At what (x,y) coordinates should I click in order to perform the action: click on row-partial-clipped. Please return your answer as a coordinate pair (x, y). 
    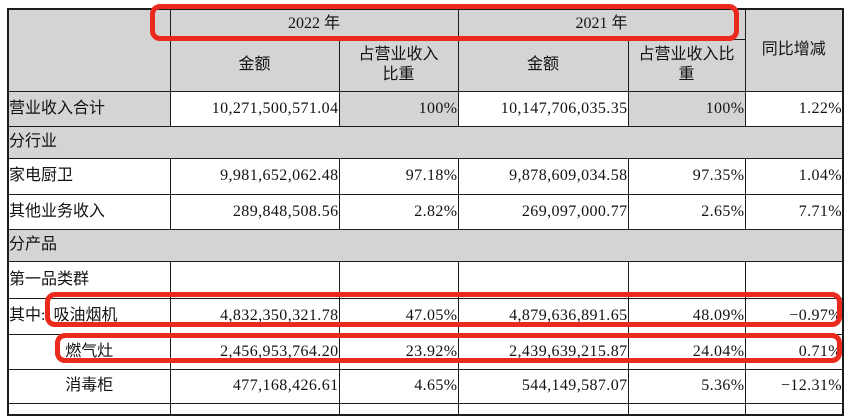
    Looking at the image, I should click on (425, 409).